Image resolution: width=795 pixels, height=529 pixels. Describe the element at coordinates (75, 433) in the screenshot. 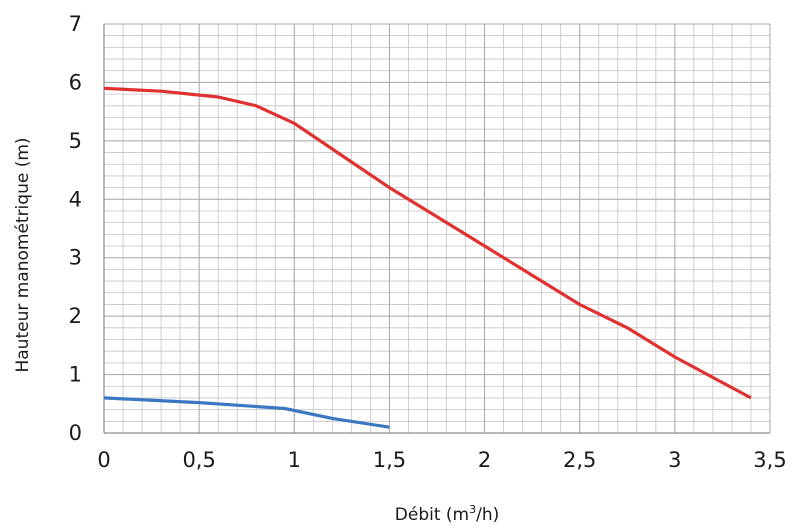

I see `y-tick-label: 0` at that location.